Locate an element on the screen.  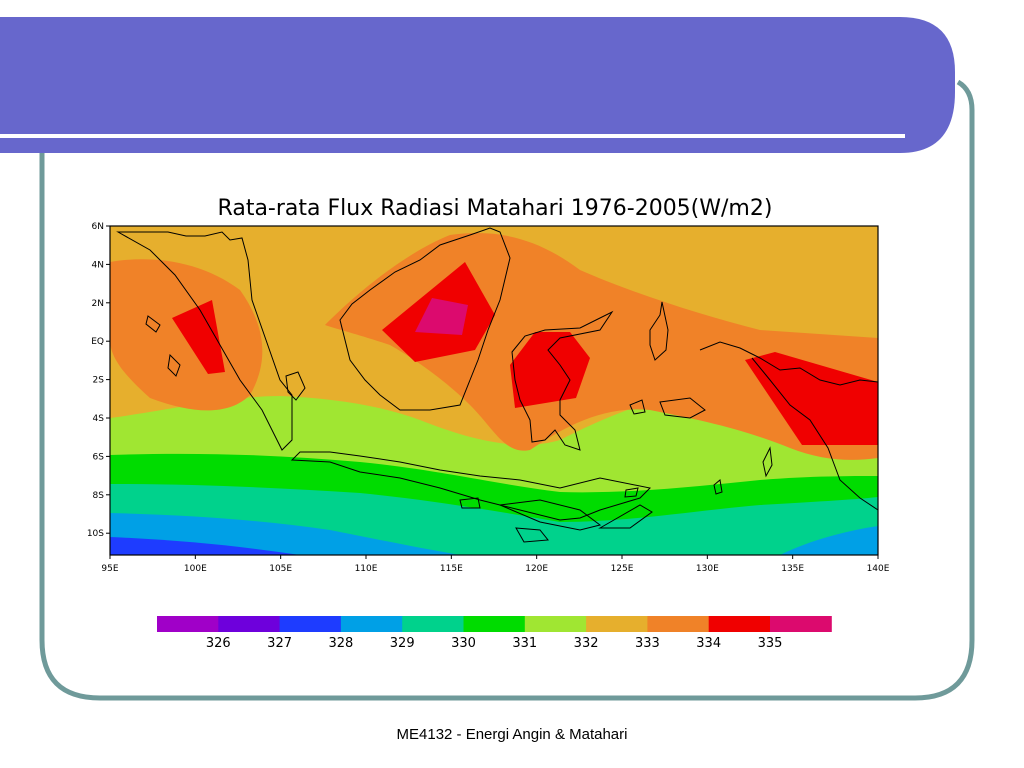
band-335-papua is located at coordinates (811, 398).